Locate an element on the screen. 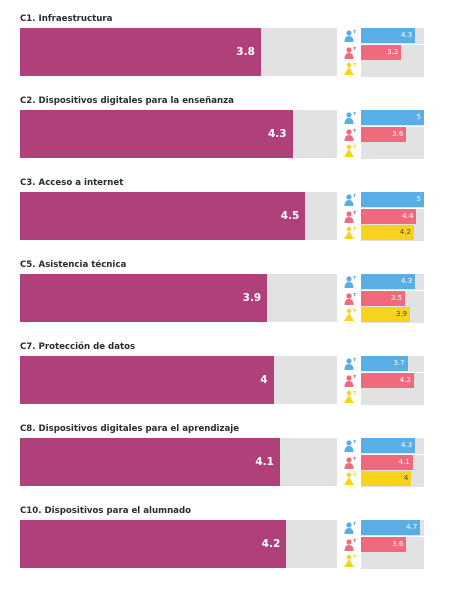  group-bar-value-label: 4.4 is located at coordinates (408, 215).